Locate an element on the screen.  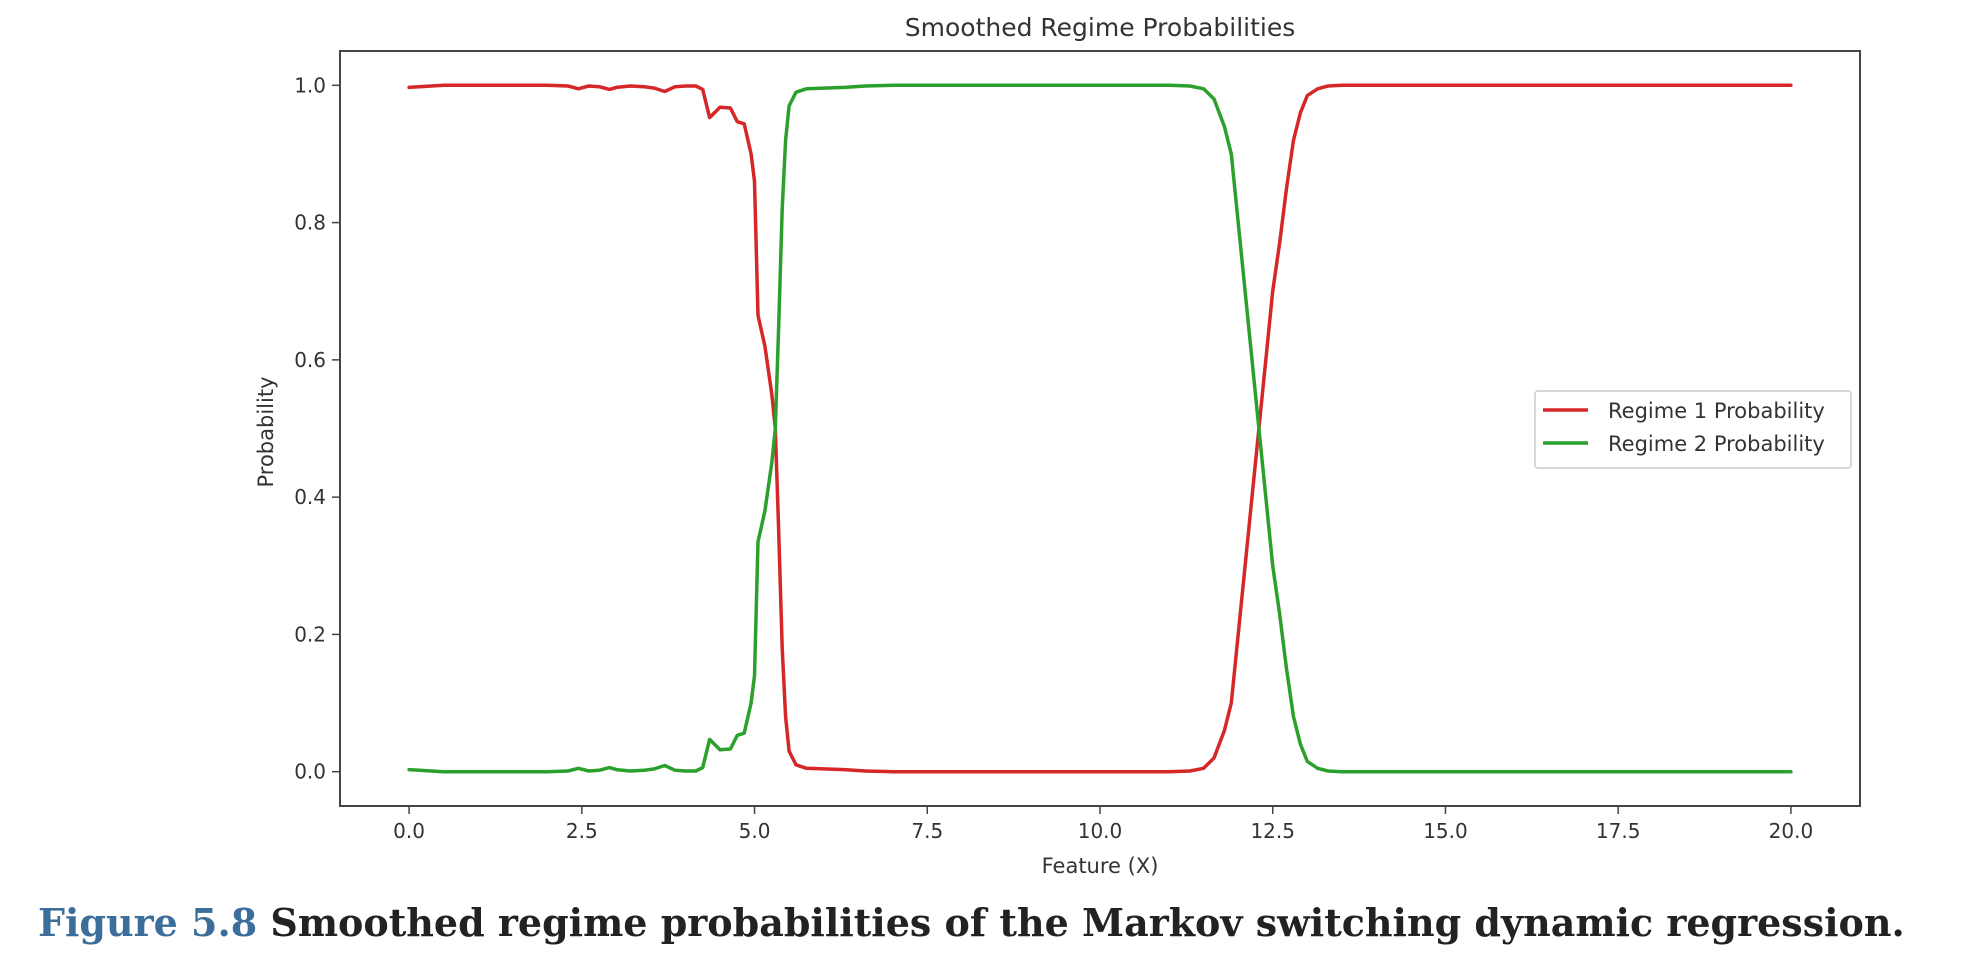
y-tick-label: 1.0 is located at coordinates (310, 85).